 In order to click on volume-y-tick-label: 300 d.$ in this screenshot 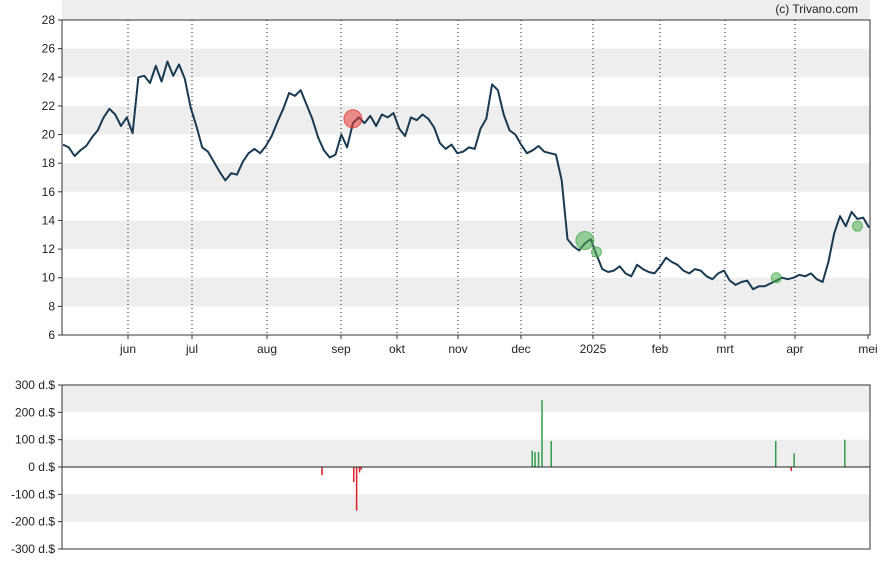, I will do `click(35, 385)`.